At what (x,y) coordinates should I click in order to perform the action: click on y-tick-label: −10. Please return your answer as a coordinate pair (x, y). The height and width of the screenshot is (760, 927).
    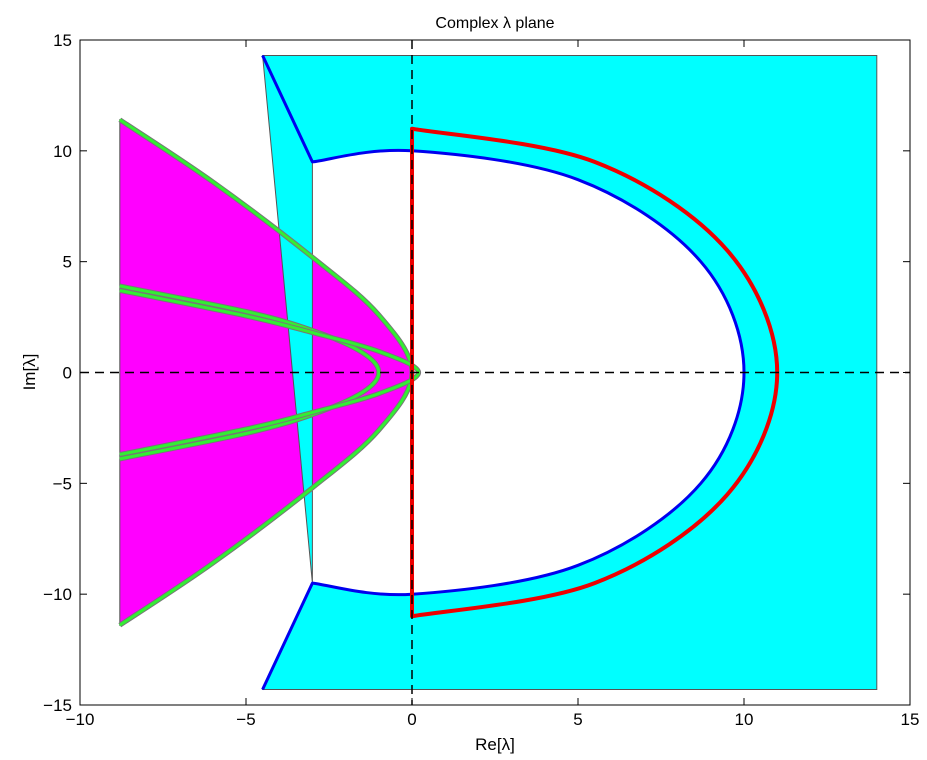
    Looking at the image, I should click on (57, 594).